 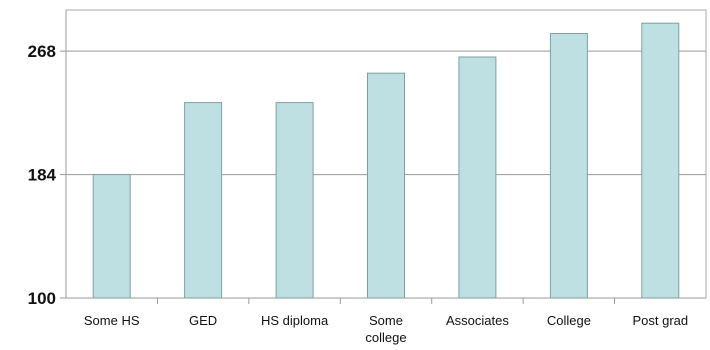 I want to click on y-tick-label: 268, so click(x=42, y=51).